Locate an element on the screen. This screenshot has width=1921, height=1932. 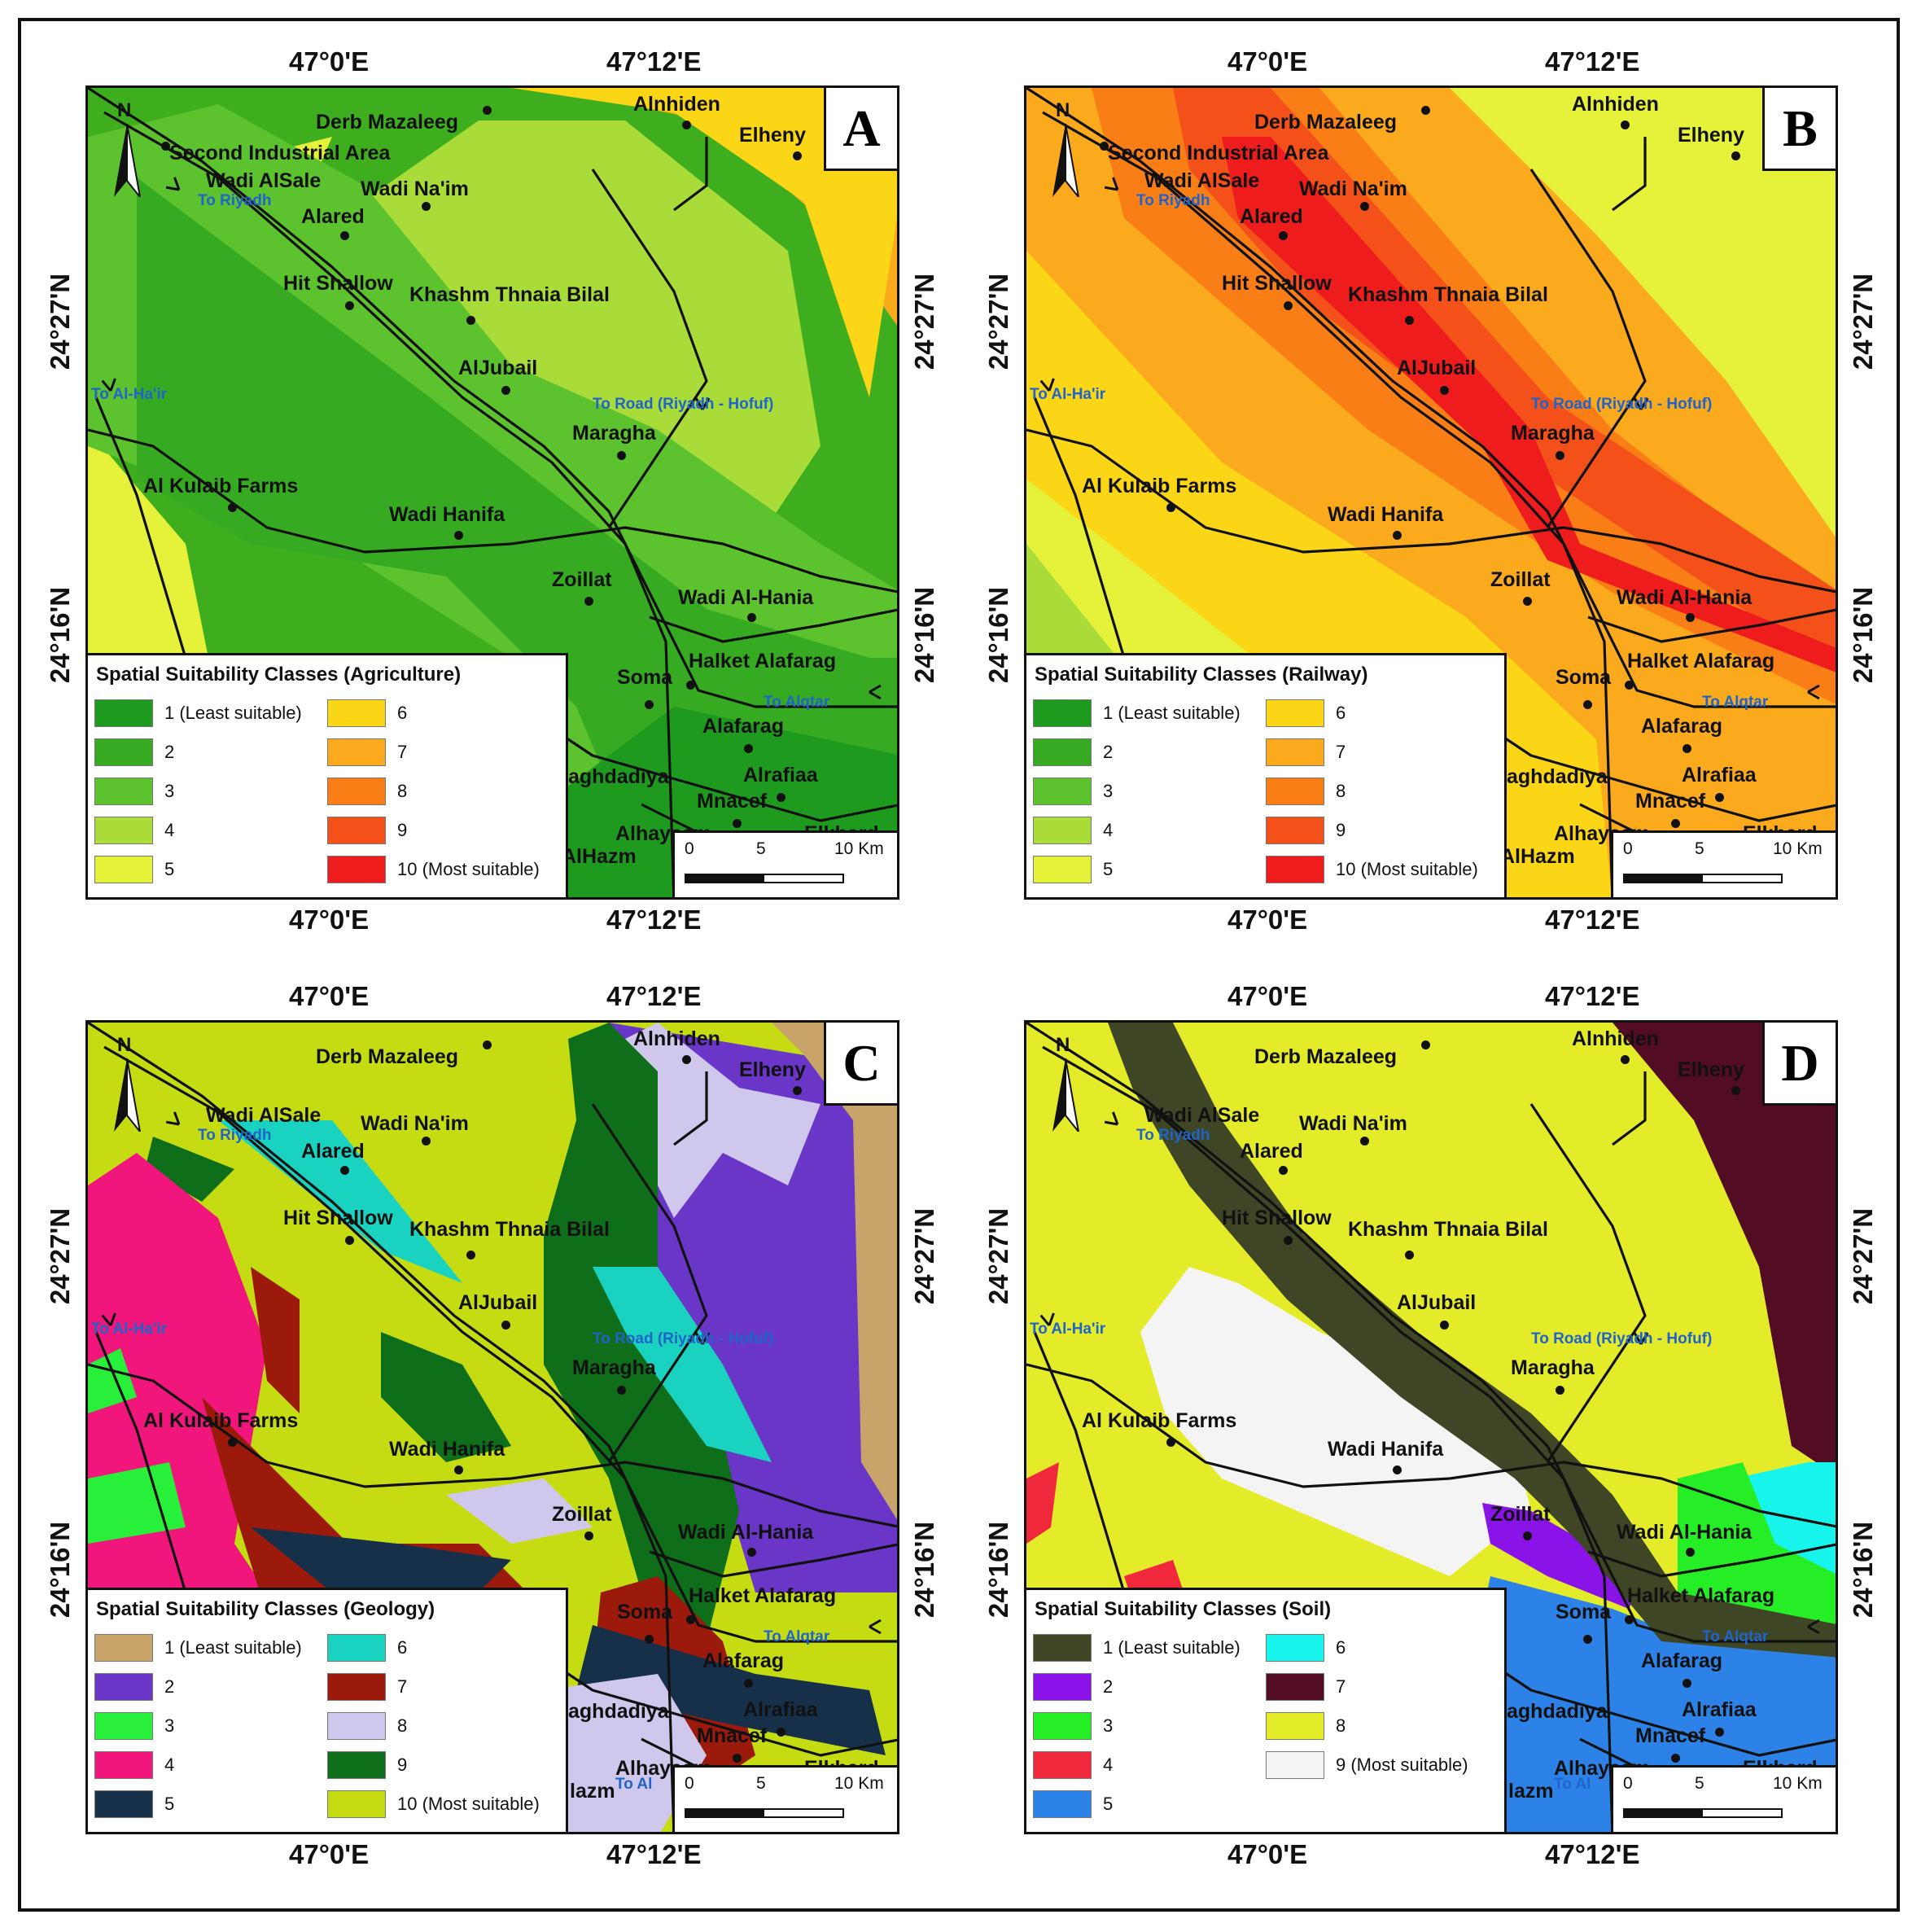
legend-item: 9 (Most suitable) is located at coordinates (1367, 1765).